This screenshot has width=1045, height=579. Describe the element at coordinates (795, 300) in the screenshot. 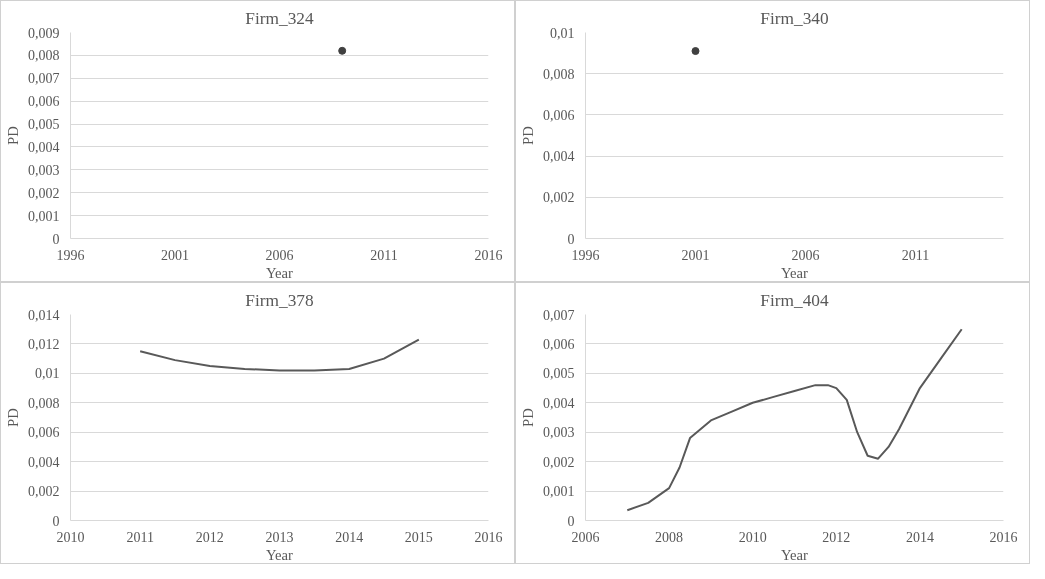

I see `chart-title: Firm_404` at that location.